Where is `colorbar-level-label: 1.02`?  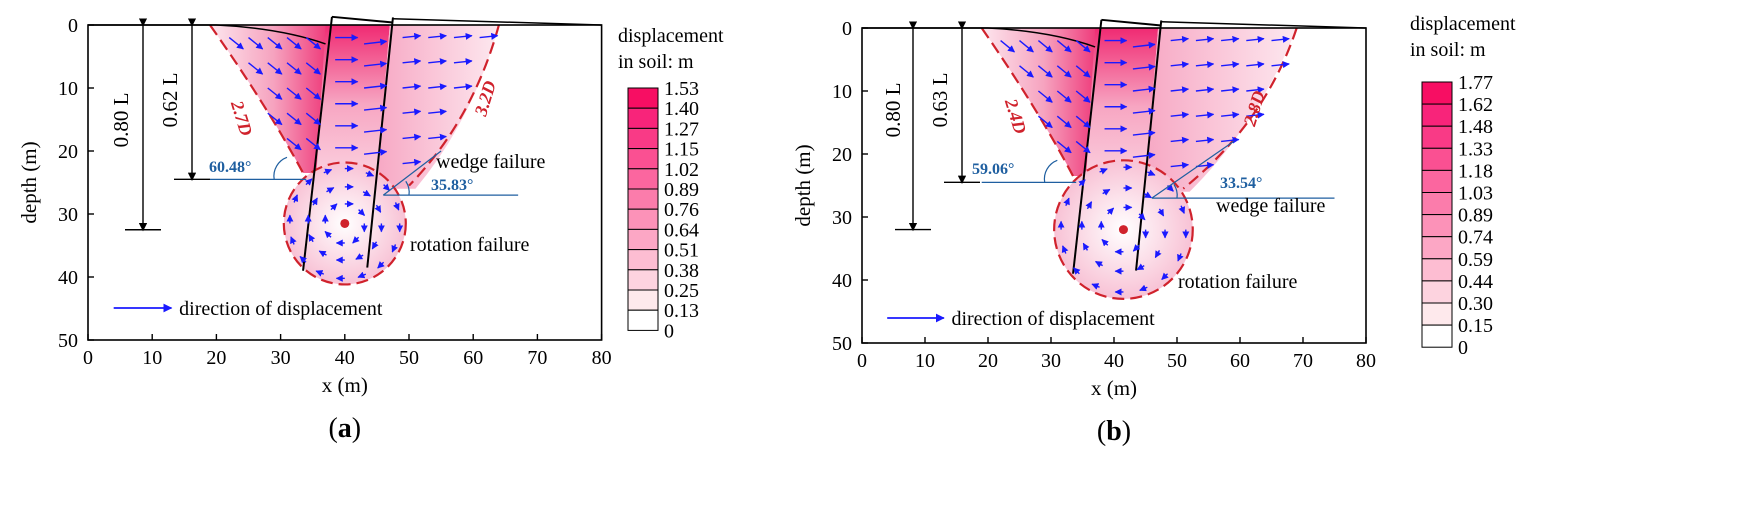
colorbar-level-label: 1.02 is located at coordinates (681, 170).